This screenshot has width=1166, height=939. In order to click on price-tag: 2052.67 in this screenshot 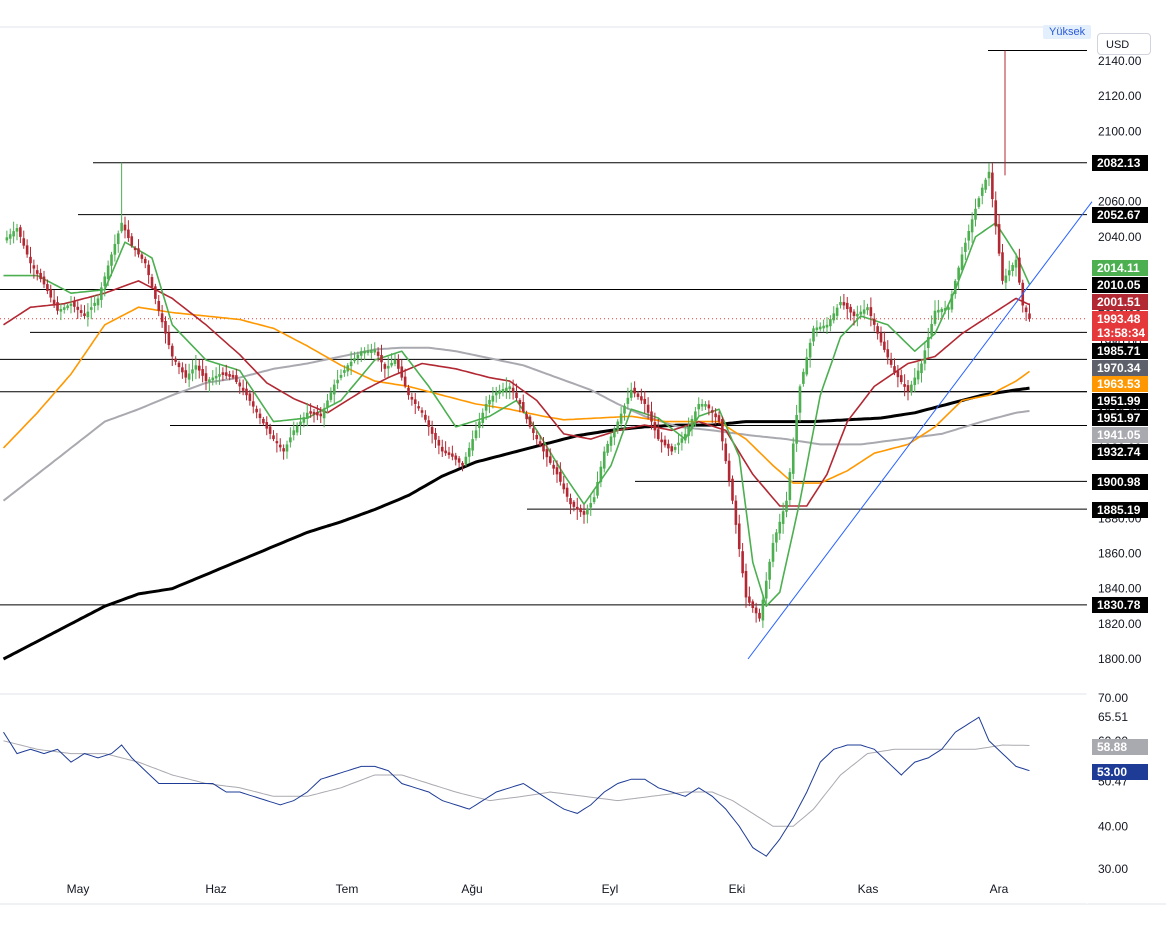, I will do `click(1119, 215)`.